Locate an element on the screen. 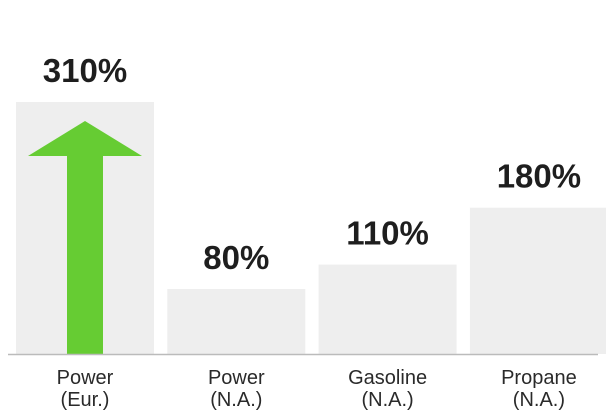 Image resolution: width=606 pixels, height=418 pixels. category-label-1: Power (N.A.) is located at coordinates (236, 389).